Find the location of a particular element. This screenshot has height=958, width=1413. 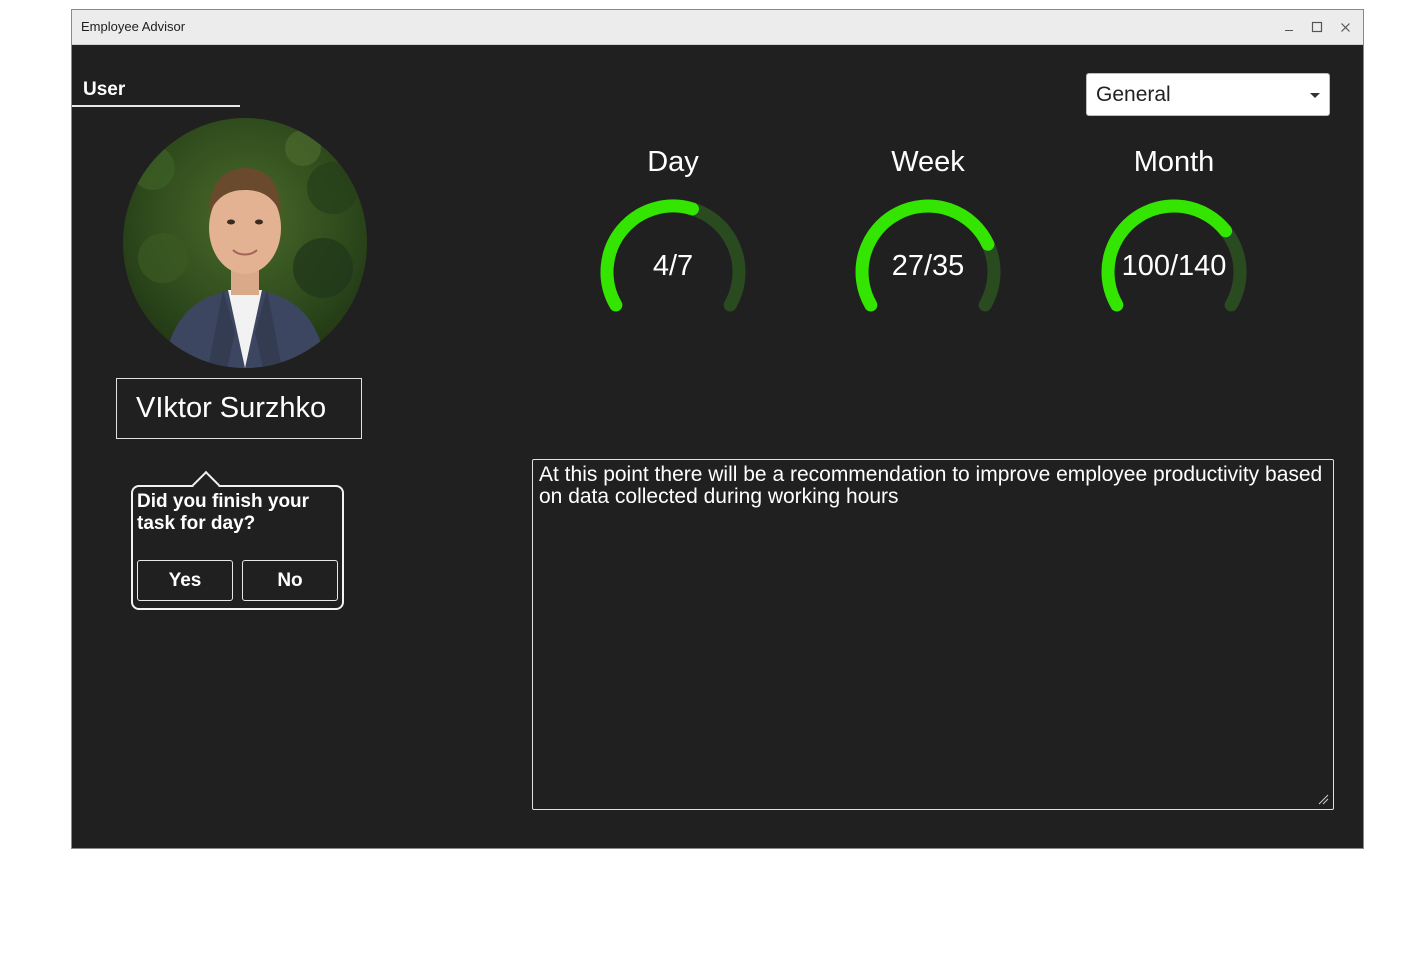

task-question: Did you finish your task for day? is located at coordinates (223, 512).